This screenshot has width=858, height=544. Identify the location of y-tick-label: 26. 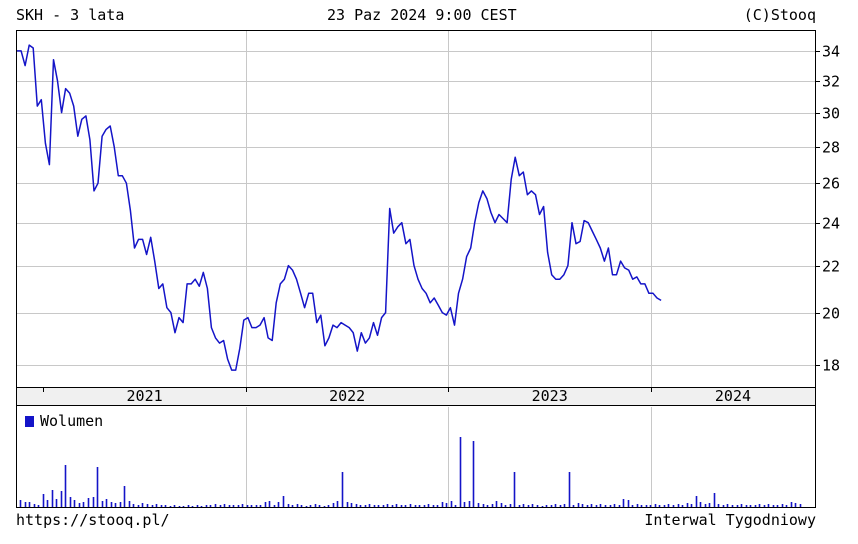
(831, 184).